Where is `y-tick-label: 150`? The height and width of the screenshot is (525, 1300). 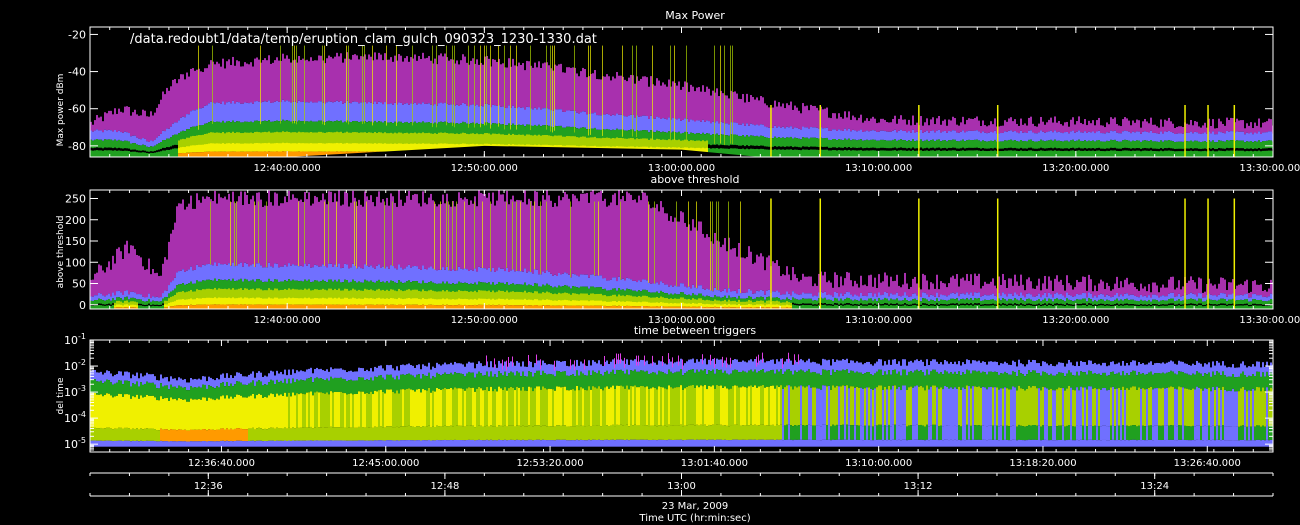 y-tick-label: 150 is located at coordinates (75, 241).